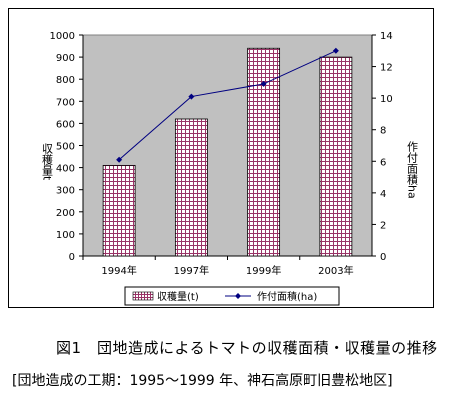 The height and width of the screenshot is (414, 450). I want to click on y-tick-label: 0, so click(72, 257).